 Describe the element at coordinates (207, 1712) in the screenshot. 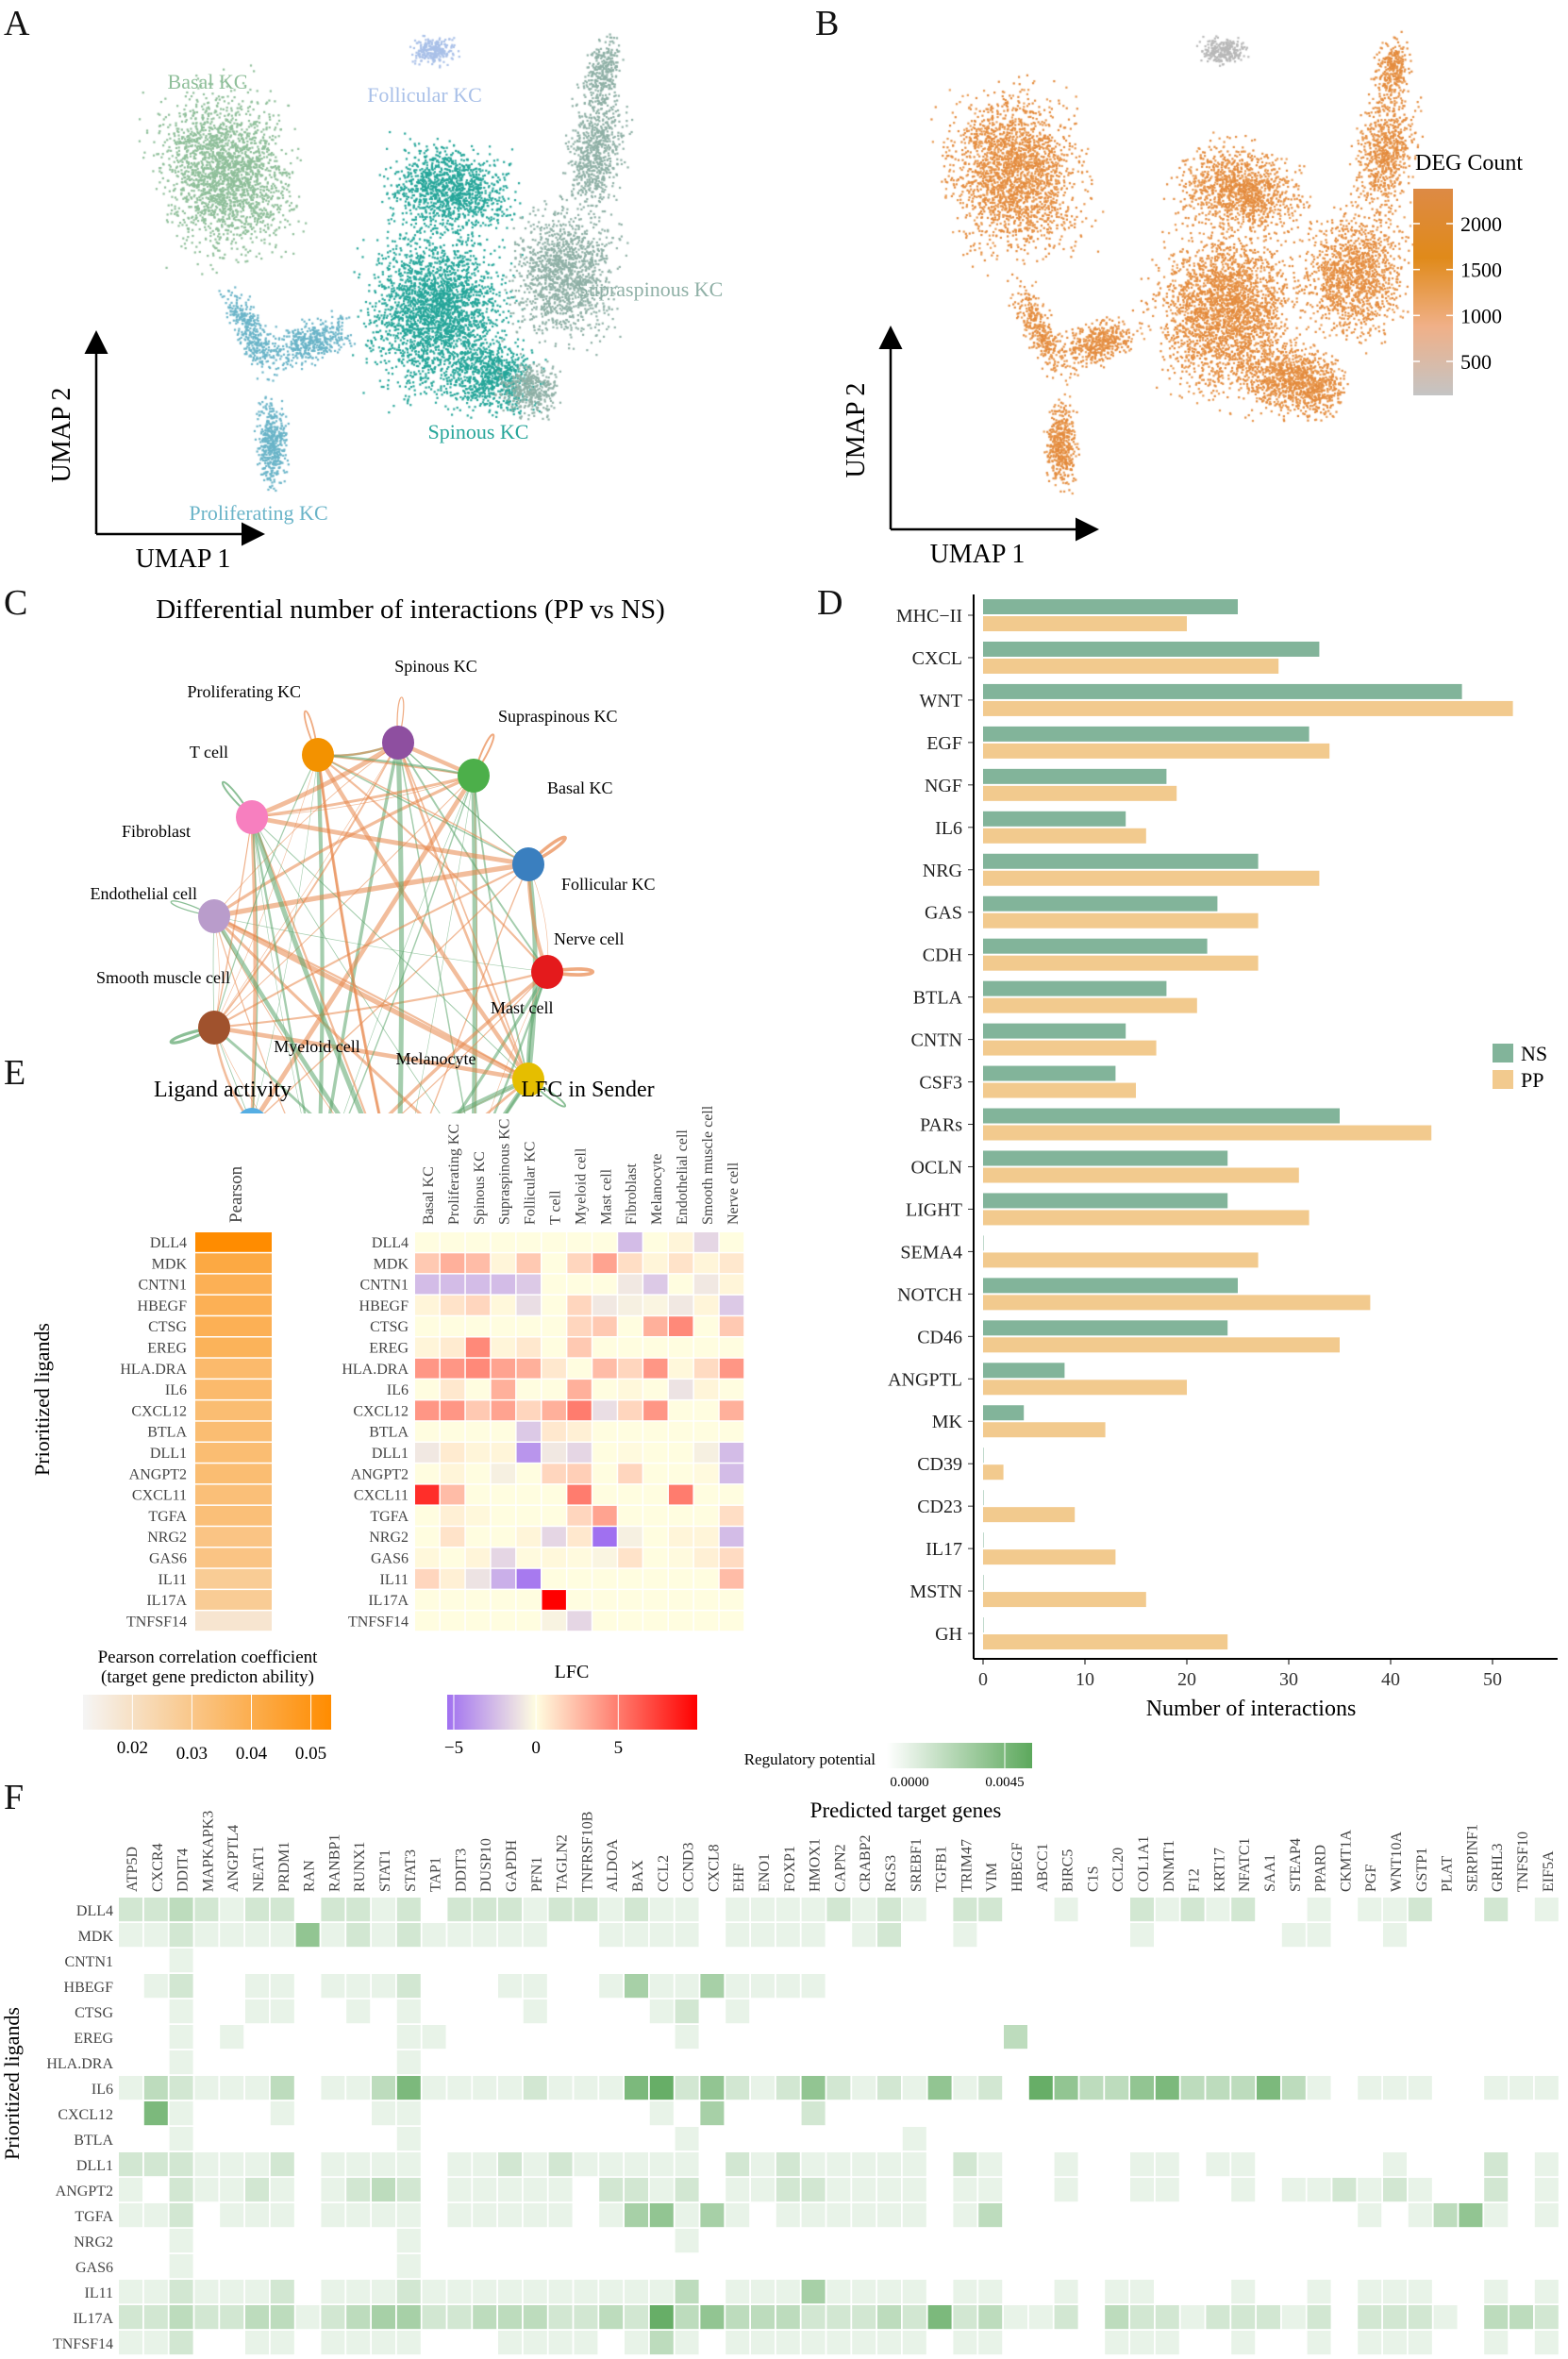

I see `pearson-colorbar` at that location.